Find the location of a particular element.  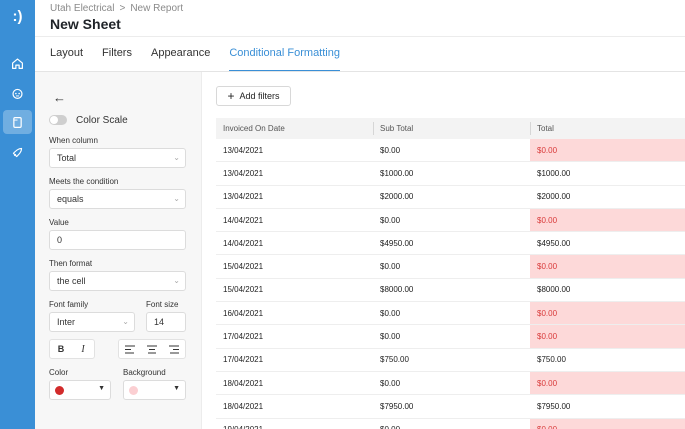

rocket-icon is located at coordinates (17, 152).